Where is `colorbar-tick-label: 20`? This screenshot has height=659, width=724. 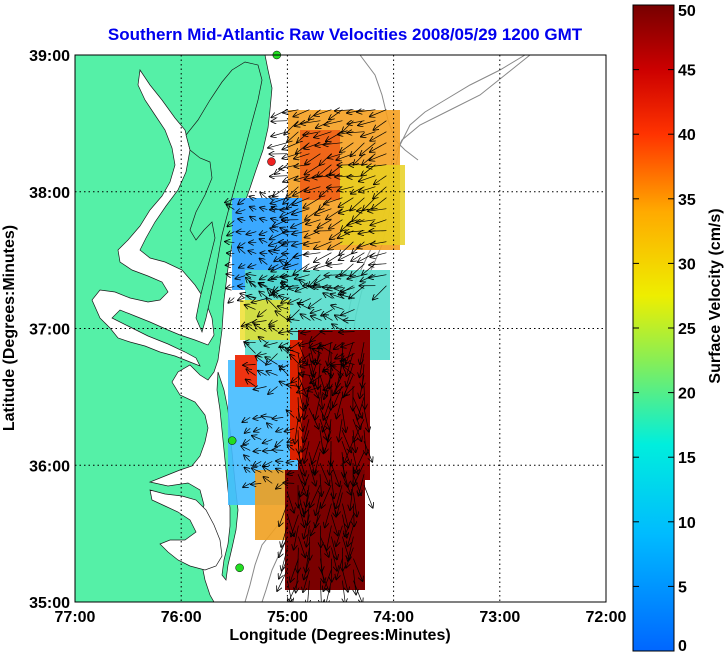
colorbar-tick-label: 20 is located at coordinates (687, 394).